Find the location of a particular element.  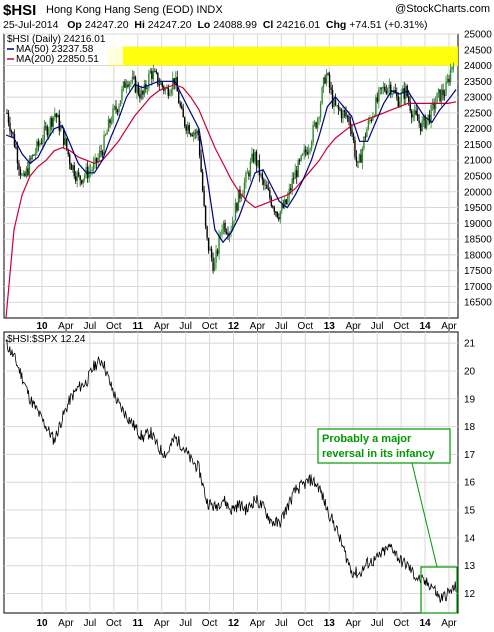

high-value: 24247.20 is located at coordinates (169, 25).